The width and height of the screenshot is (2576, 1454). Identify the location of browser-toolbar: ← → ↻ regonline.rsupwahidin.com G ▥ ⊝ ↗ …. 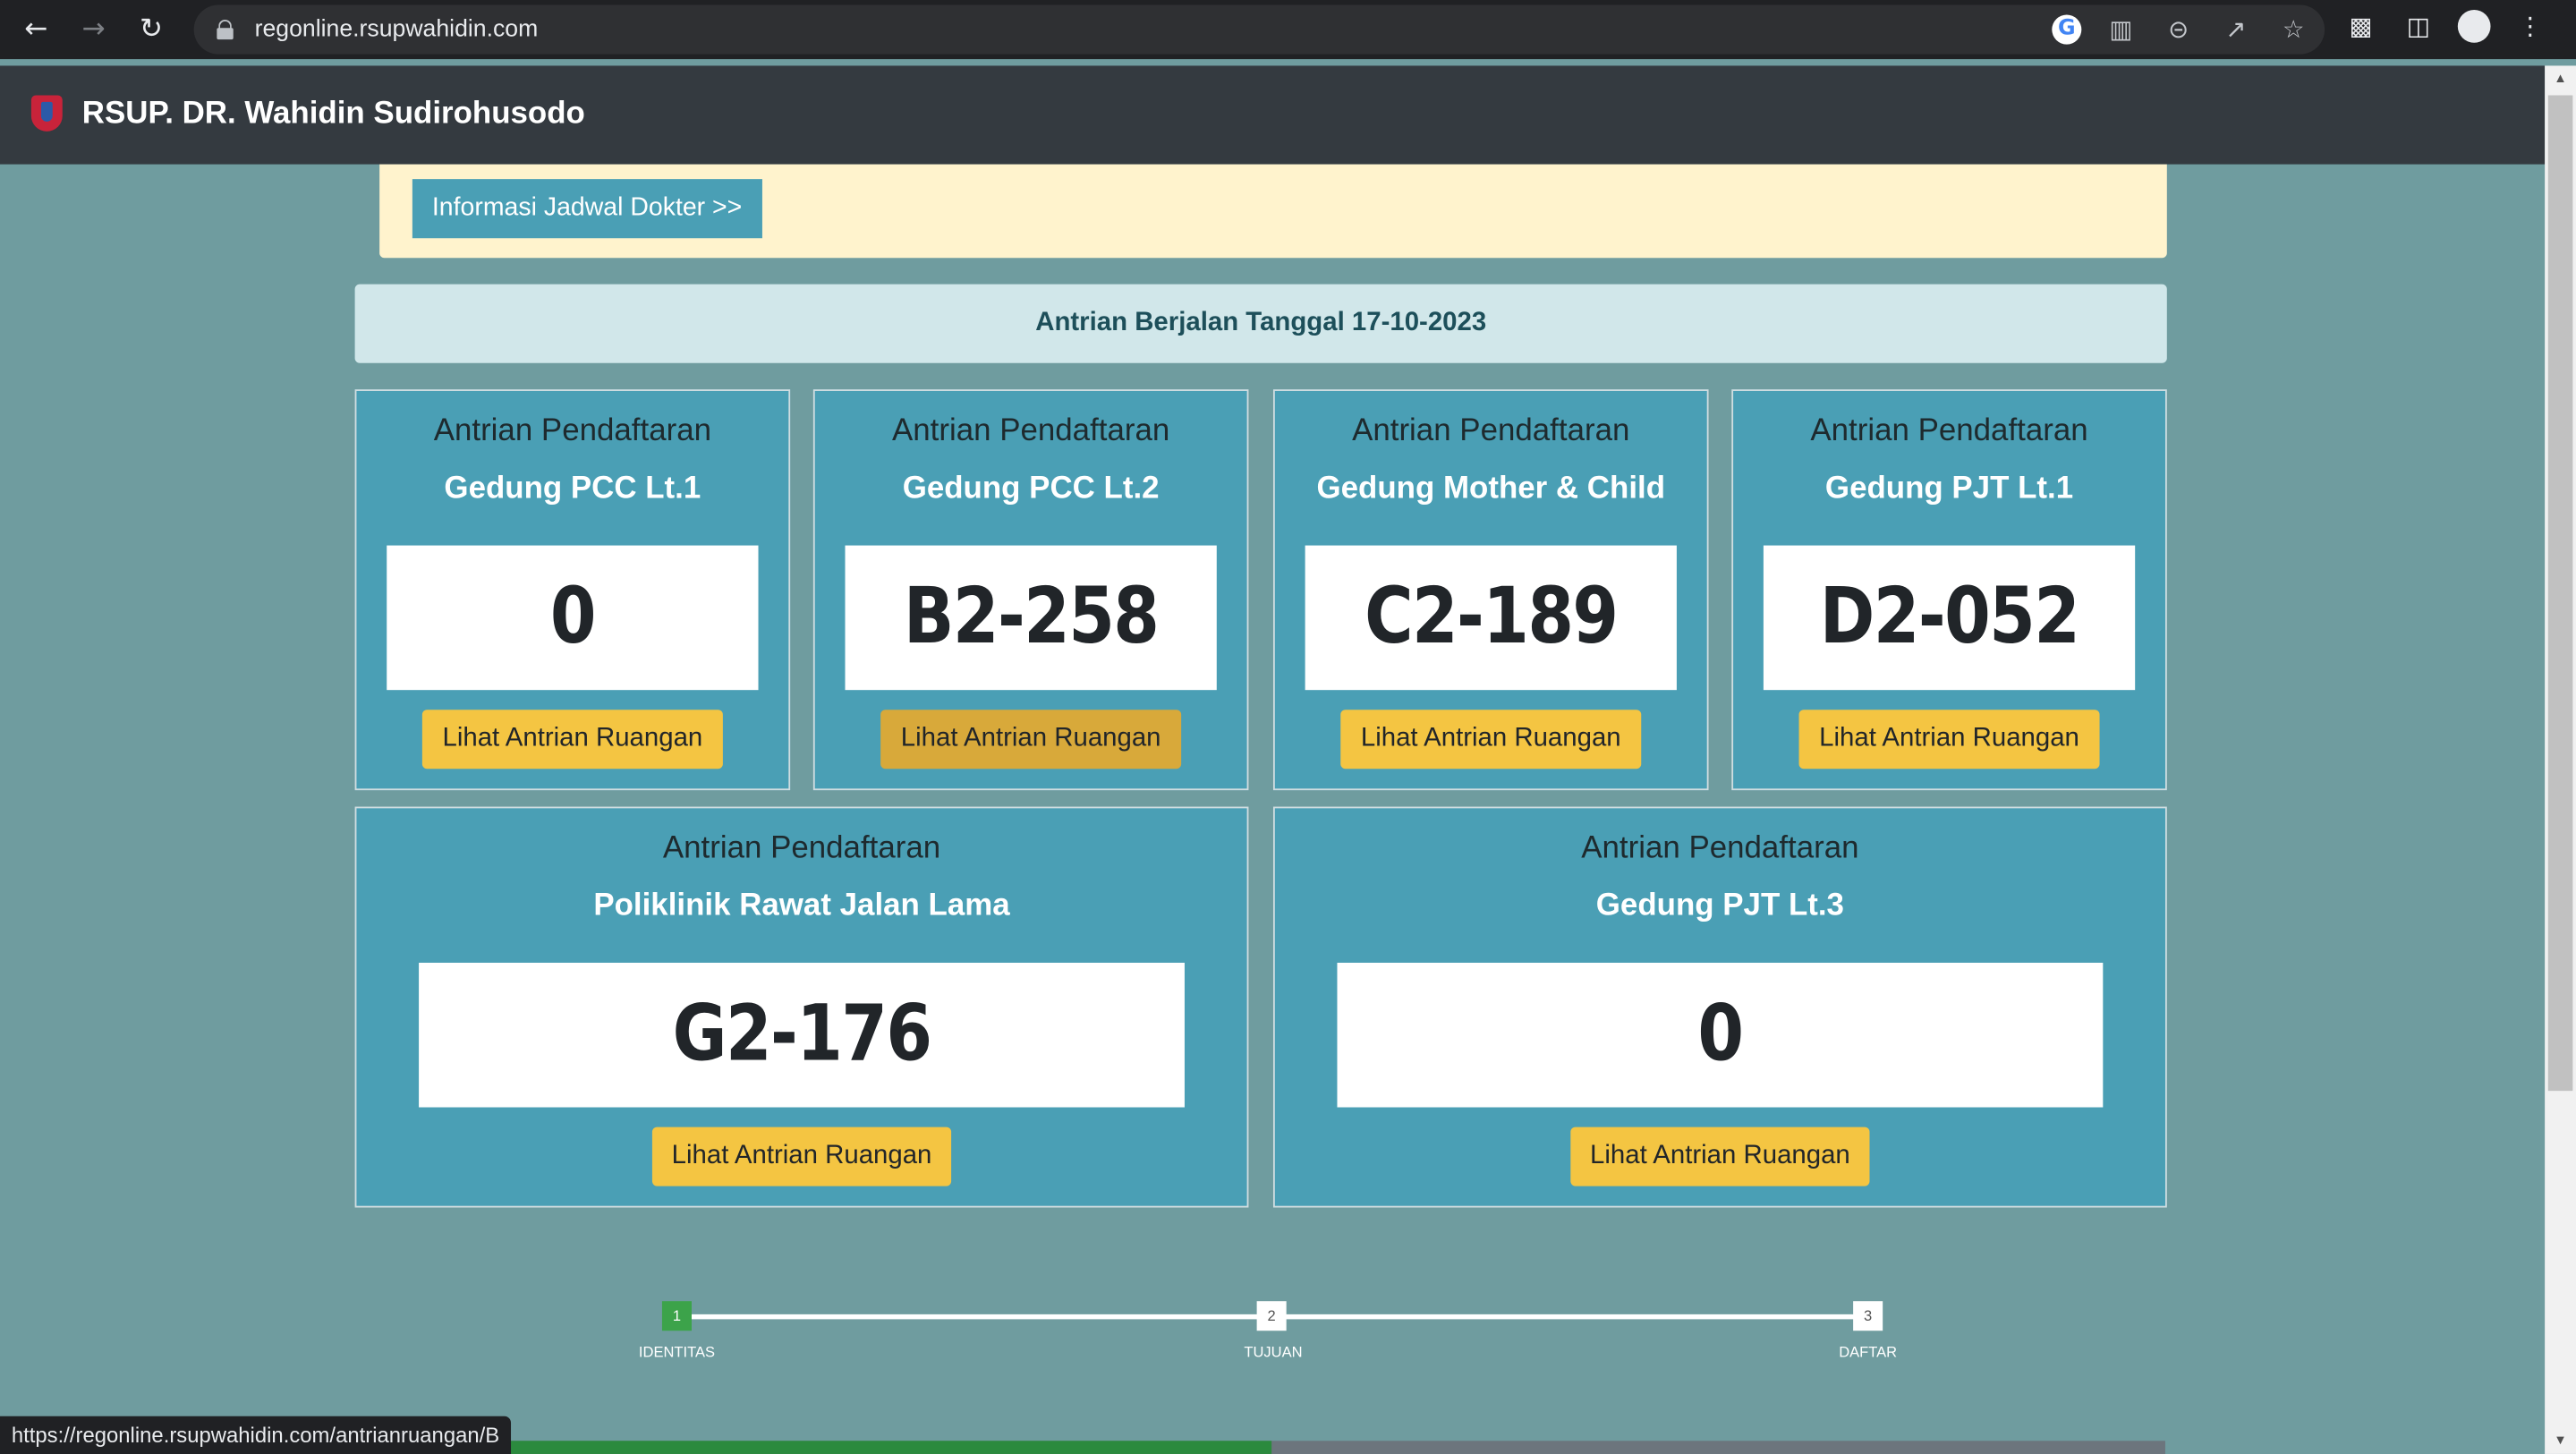
(1288, 30).